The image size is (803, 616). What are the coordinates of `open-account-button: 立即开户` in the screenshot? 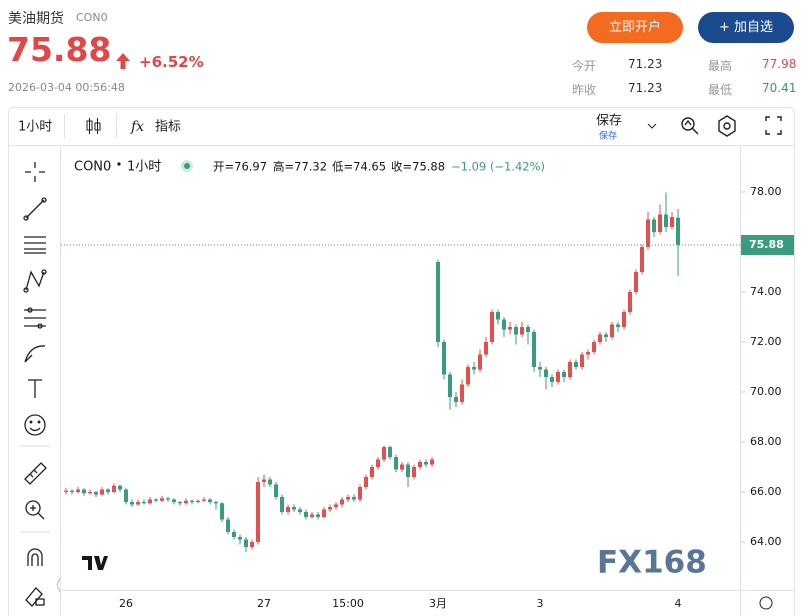 It's located at (635, 27).